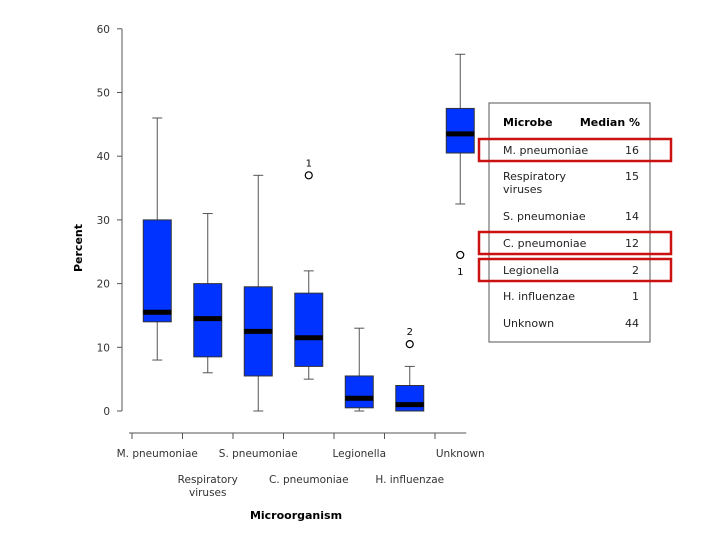 This screenshot has height=540, width=720. I want to click on legend-median-value: 15, so click(632, 176).